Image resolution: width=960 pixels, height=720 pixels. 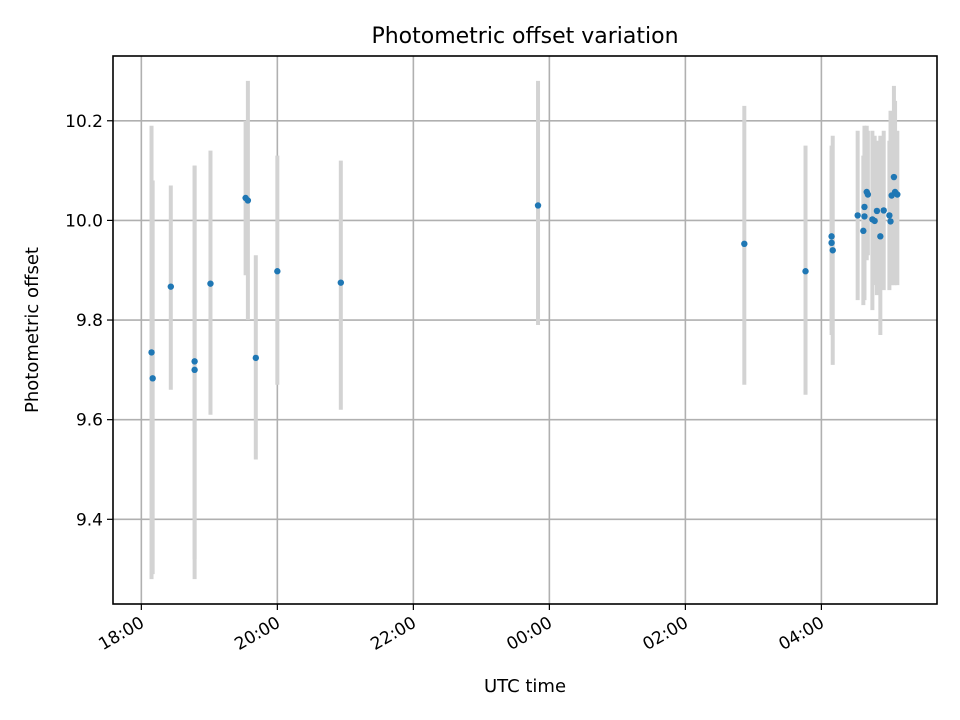 What do you see at coordinates (89, 321) in the screenshot?
I see `y-tick-label: 9.8` at bounding box center [89, 321].